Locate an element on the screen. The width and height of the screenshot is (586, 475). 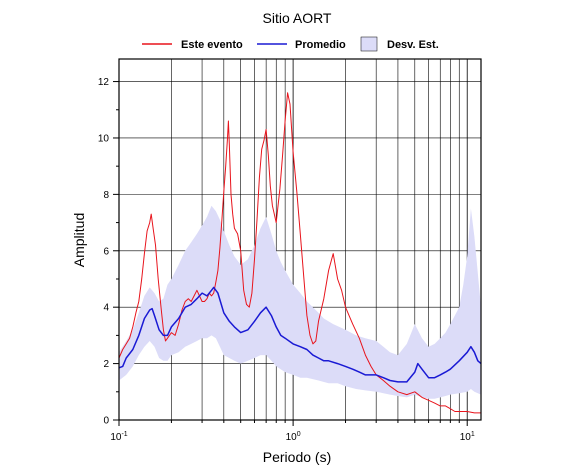
series-line-promedio is located at coordinates (300, 334).